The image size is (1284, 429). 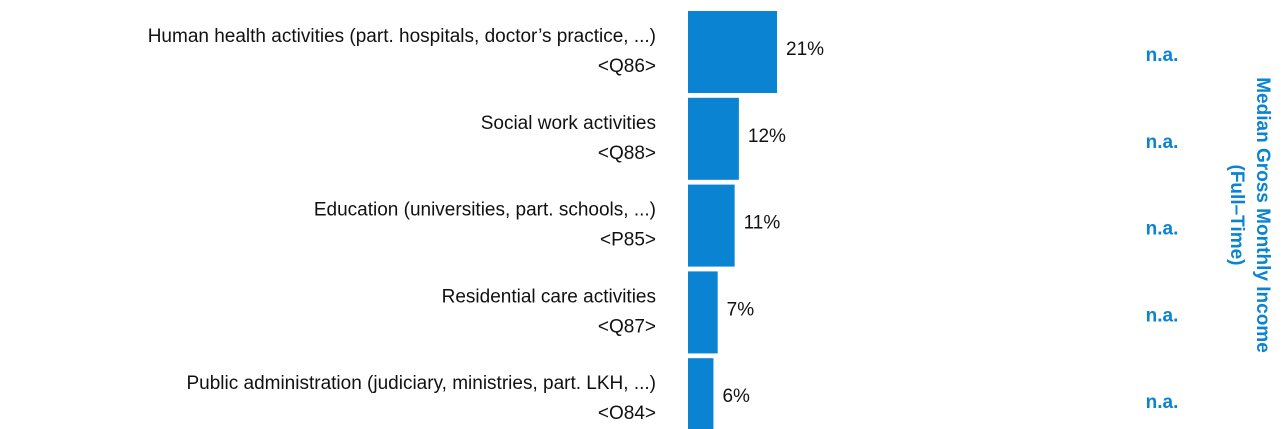 What do you see at coordinates (628, 240) in the screenshot?
I see `category-code: <P85>` at bounding box center [628, 240].